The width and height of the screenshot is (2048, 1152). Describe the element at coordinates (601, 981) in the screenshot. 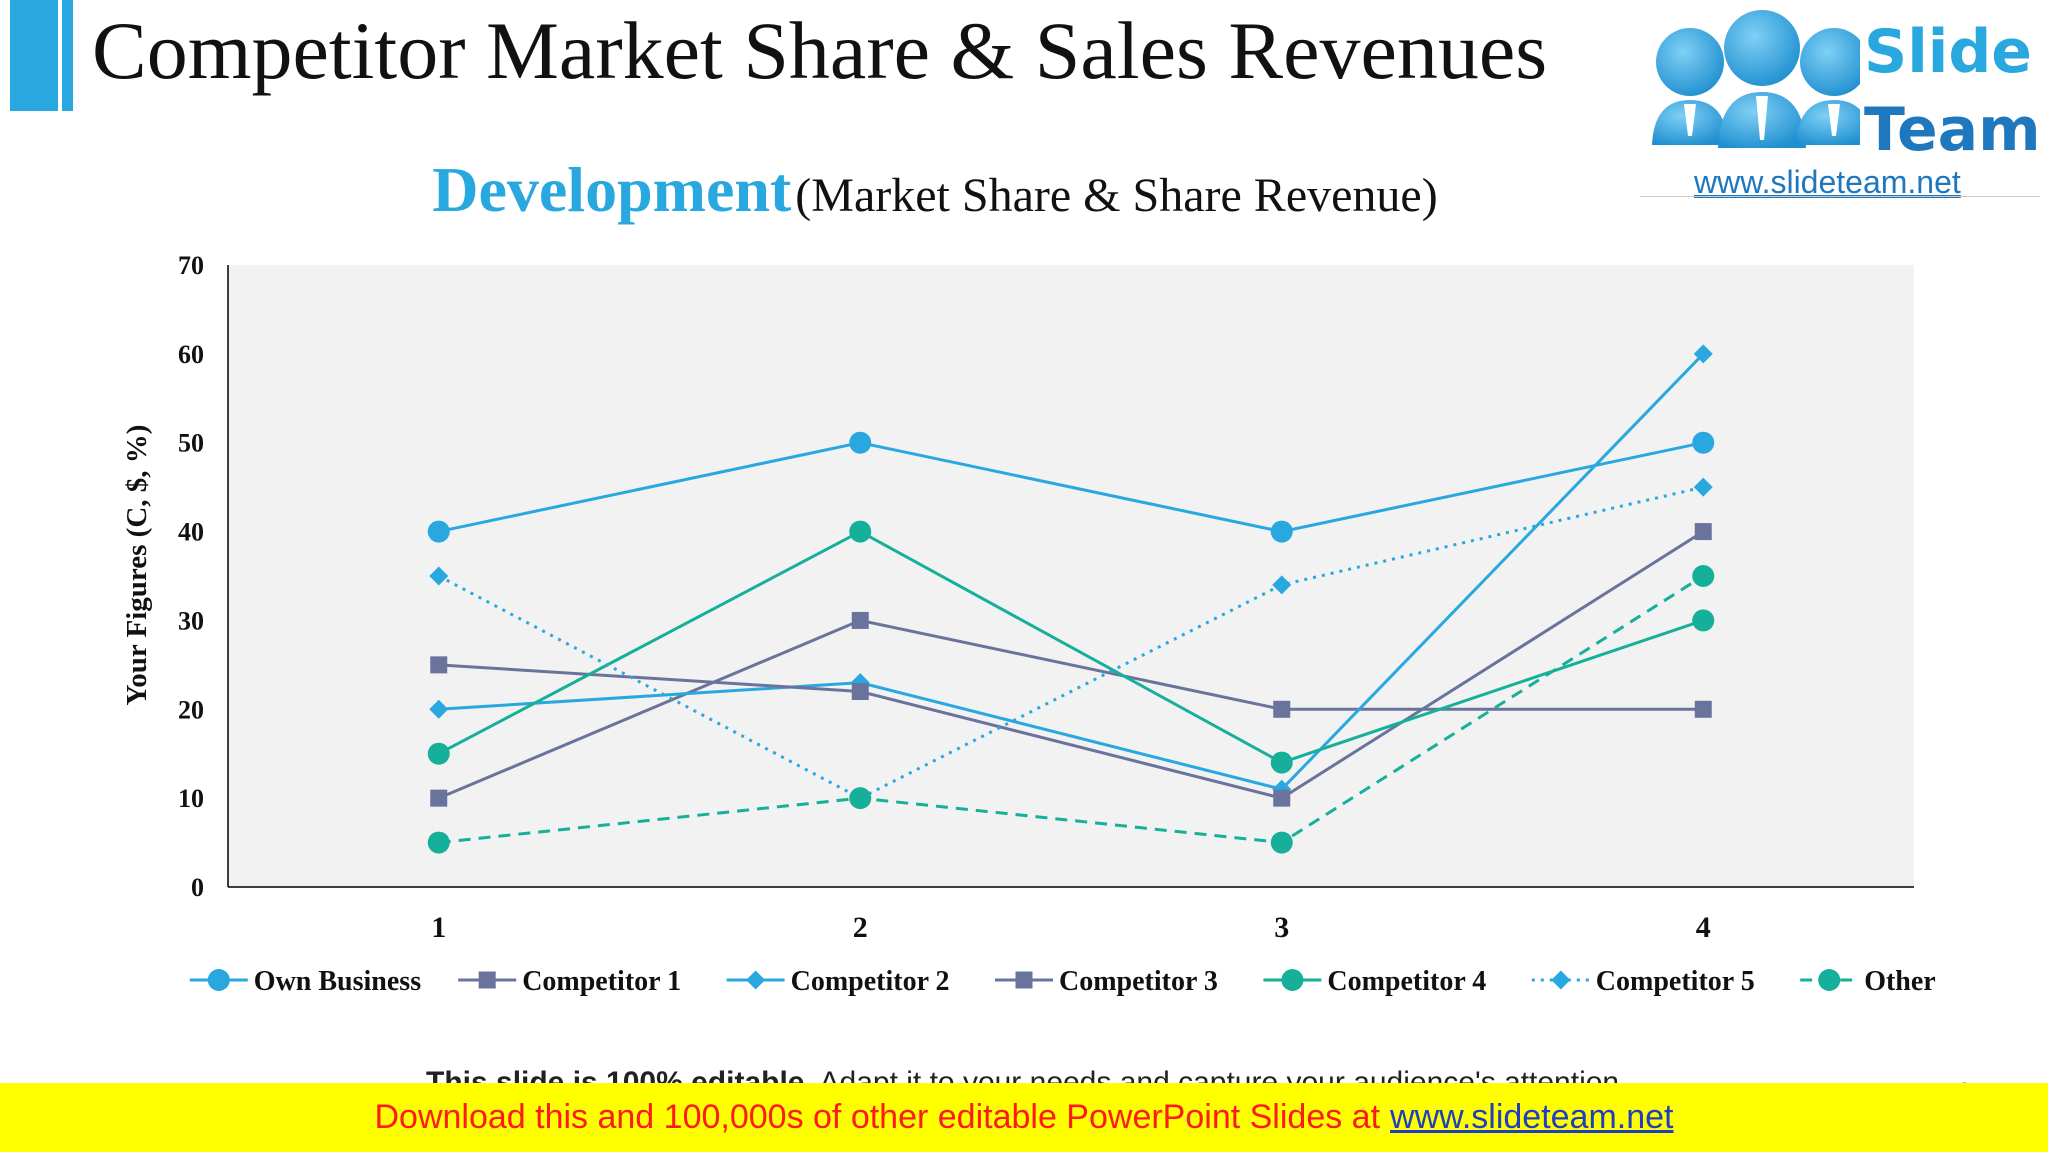

I see `legend-label: Competitor 1` at that location.